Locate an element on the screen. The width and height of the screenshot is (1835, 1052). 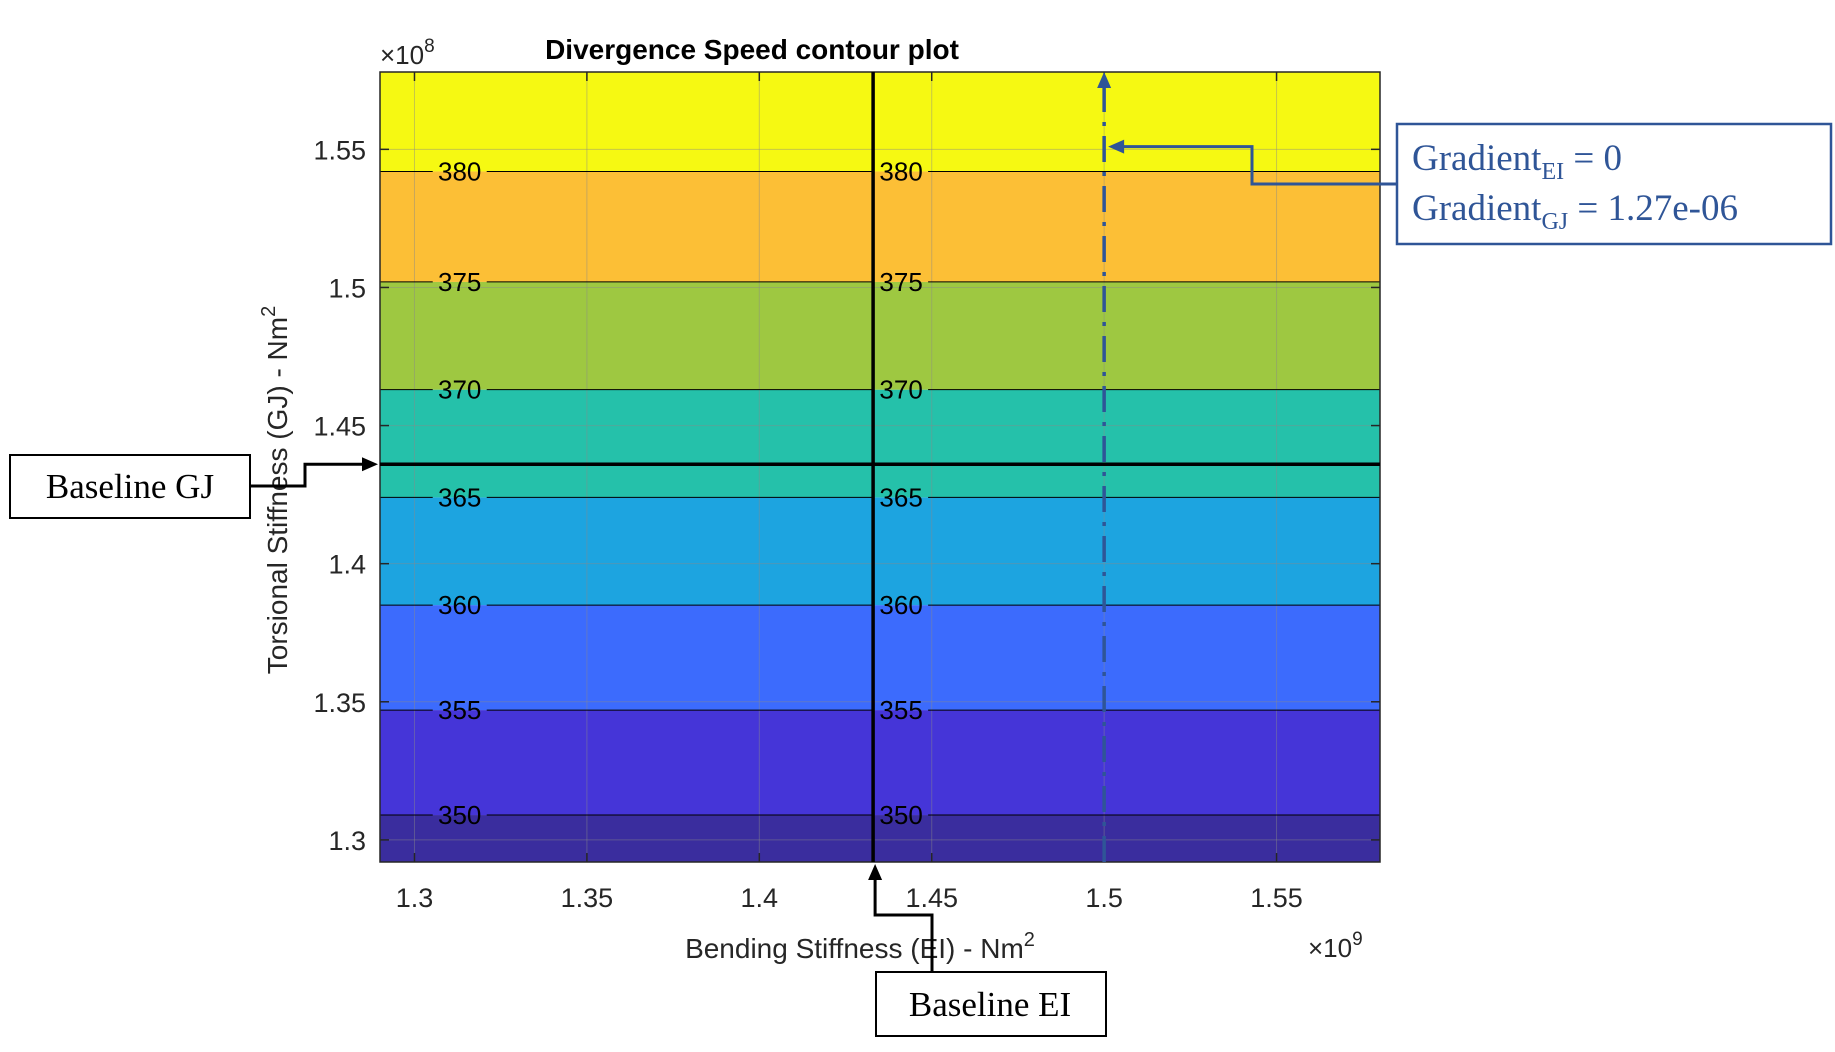
gradient-gj-subscript: GJ is located at coordinates (1554, 222).